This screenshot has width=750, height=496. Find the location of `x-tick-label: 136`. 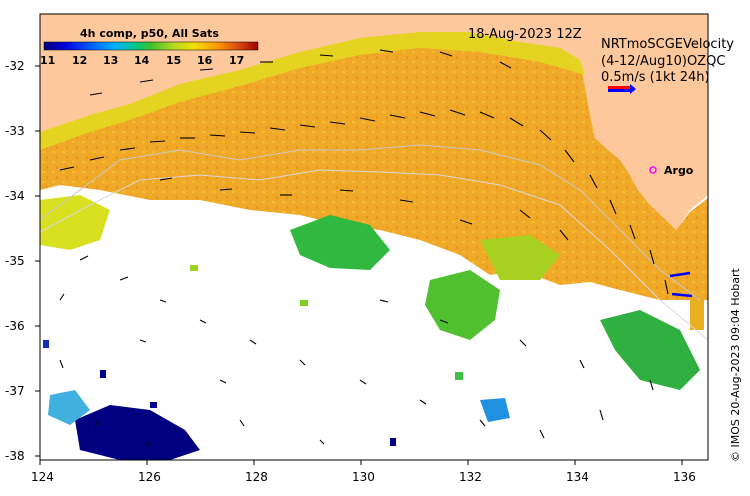

x-tick-label: 136 is located at coordinates (684, 477).